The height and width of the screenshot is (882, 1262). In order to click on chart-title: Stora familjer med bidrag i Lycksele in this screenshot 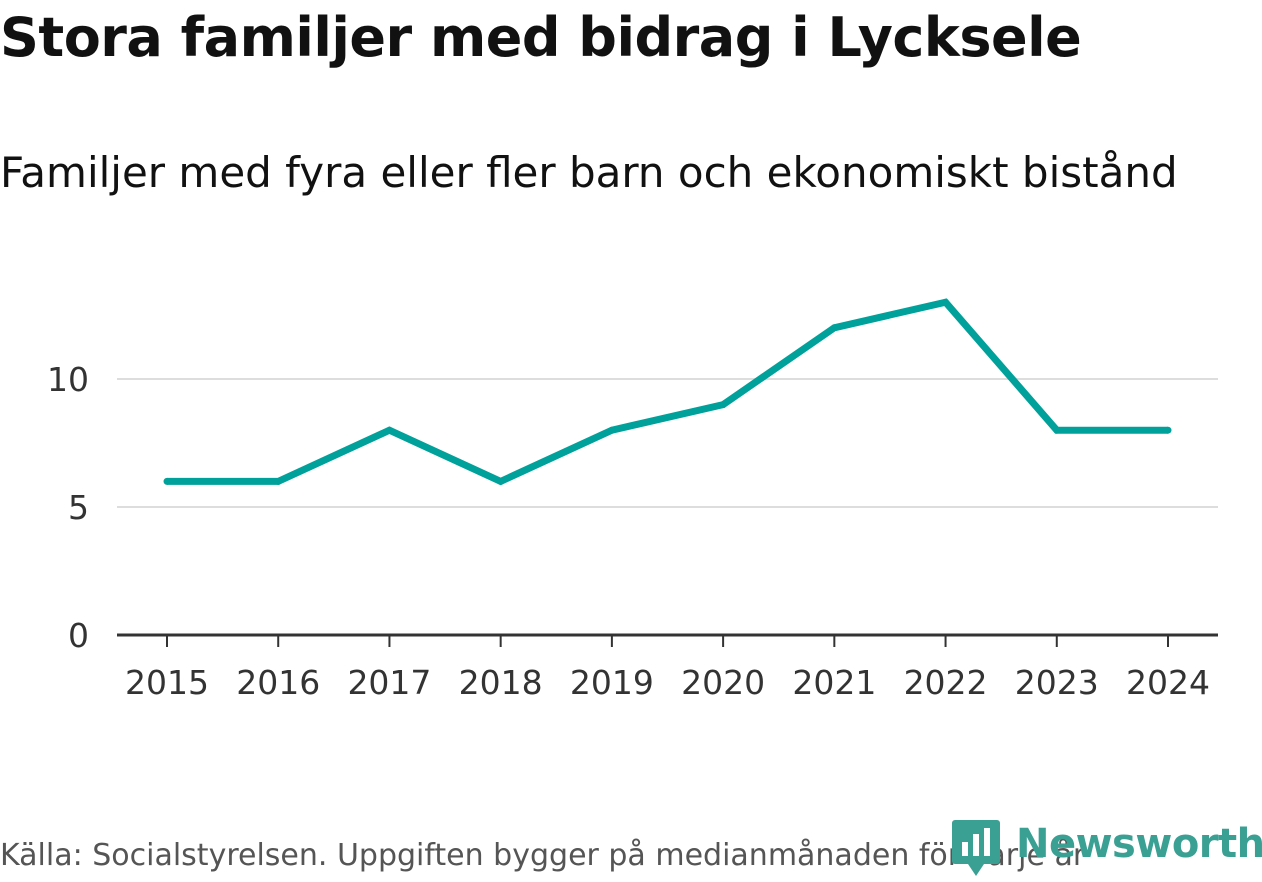, I will do `click(541, 37)`.